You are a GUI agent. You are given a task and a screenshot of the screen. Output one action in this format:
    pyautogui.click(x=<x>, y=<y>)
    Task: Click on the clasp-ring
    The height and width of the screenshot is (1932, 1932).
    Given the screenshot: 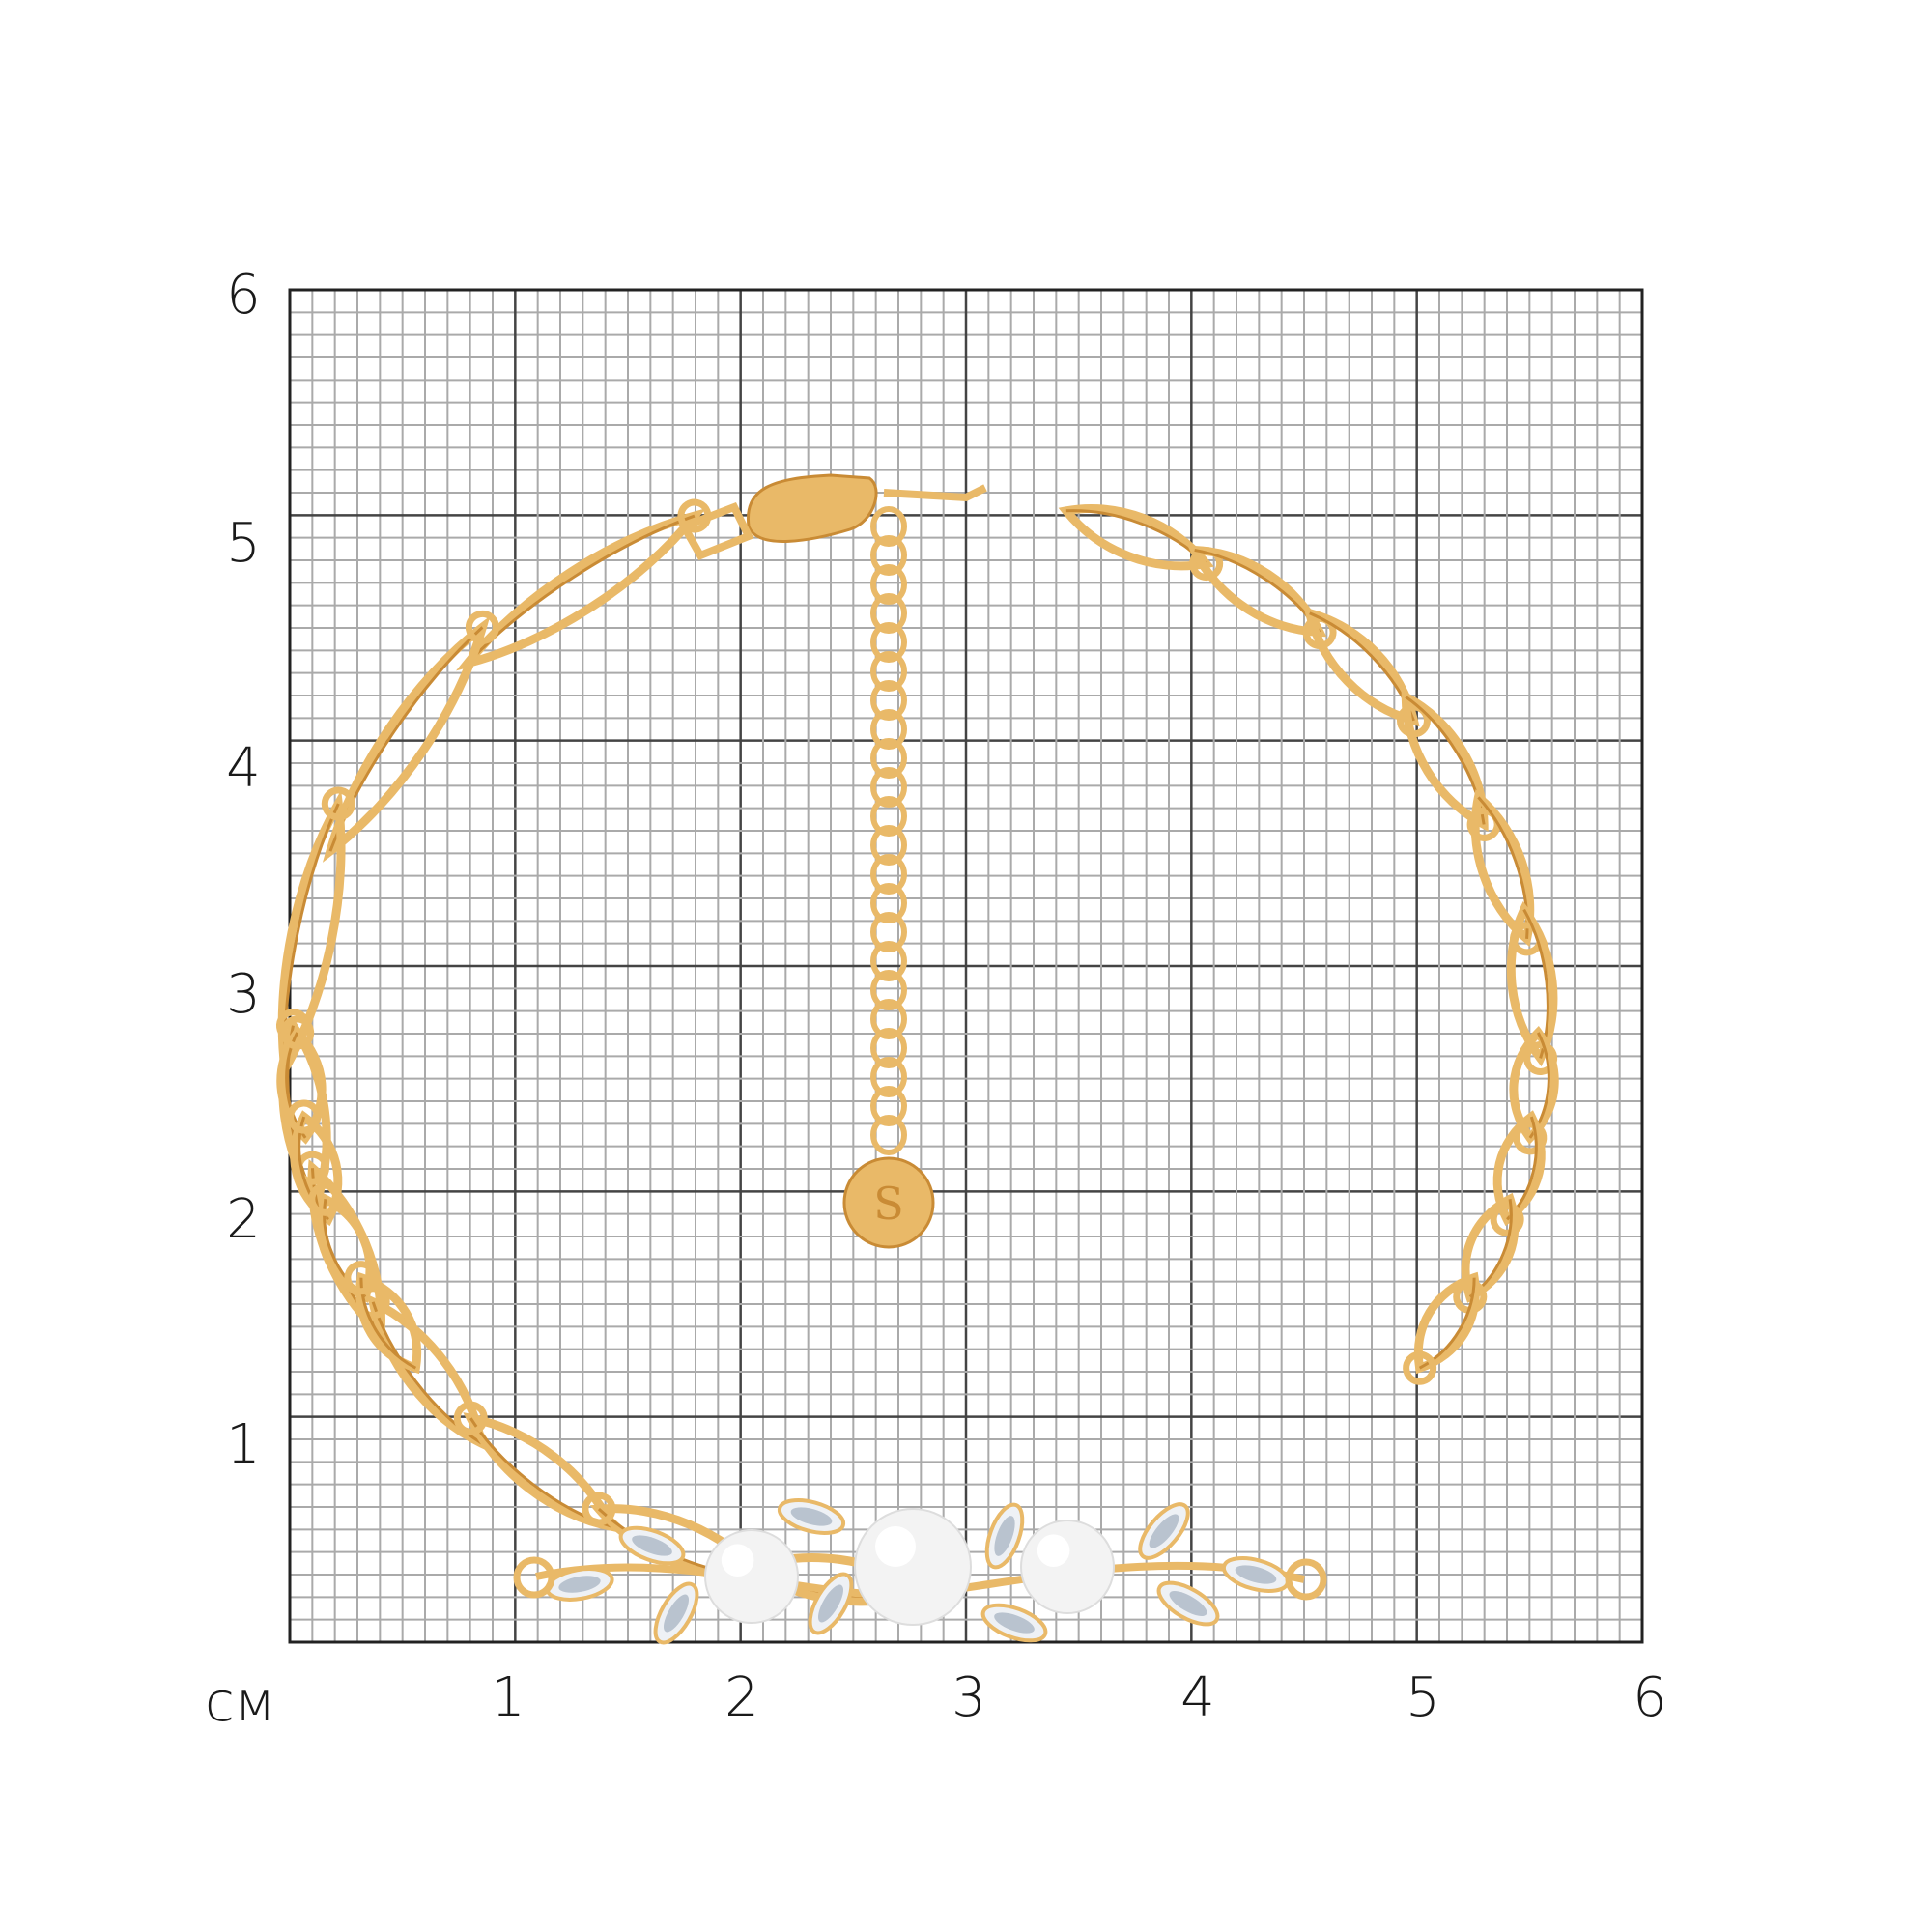 What is the action you would take?
    pyautogui.click(x=716, y=531)
    